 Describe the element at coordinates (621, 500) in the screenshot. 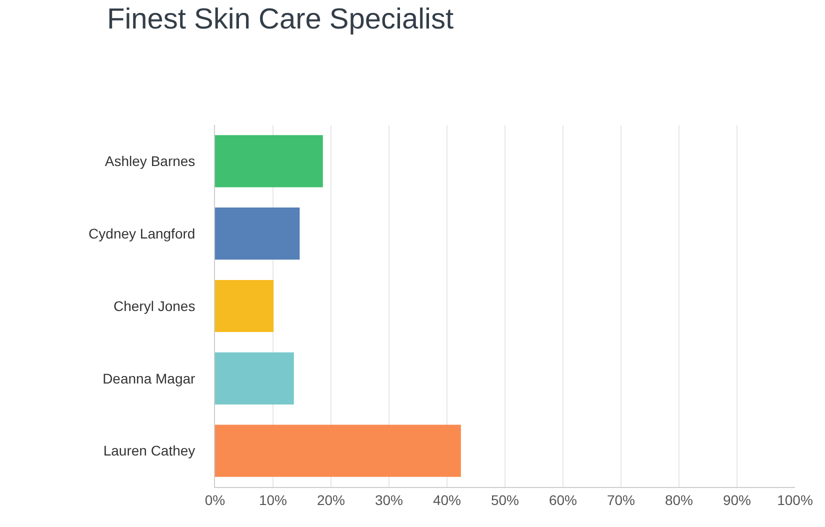

I see `x-tick-label: 70%` at that location.